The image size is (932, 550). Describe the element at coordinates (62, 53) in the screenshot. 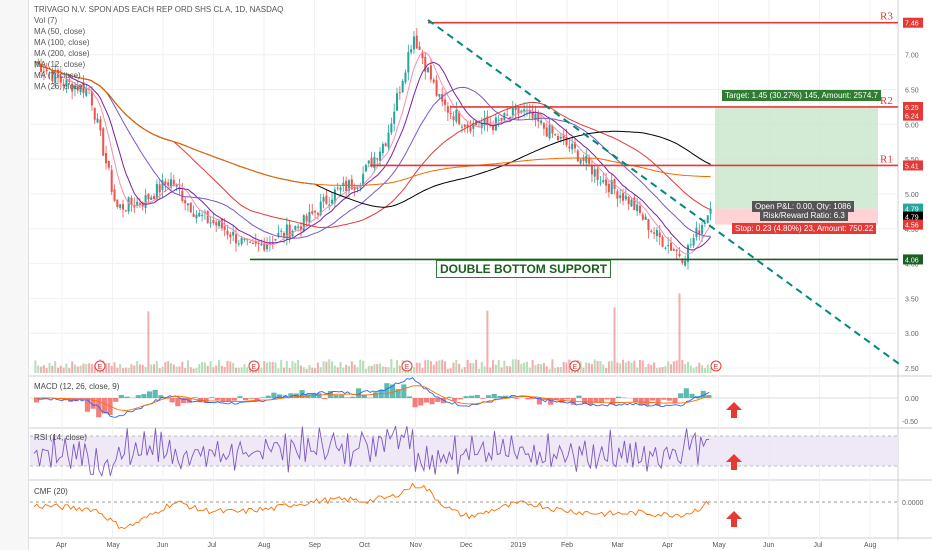

I see `legend-ma200: MA (200, close)` at that location.